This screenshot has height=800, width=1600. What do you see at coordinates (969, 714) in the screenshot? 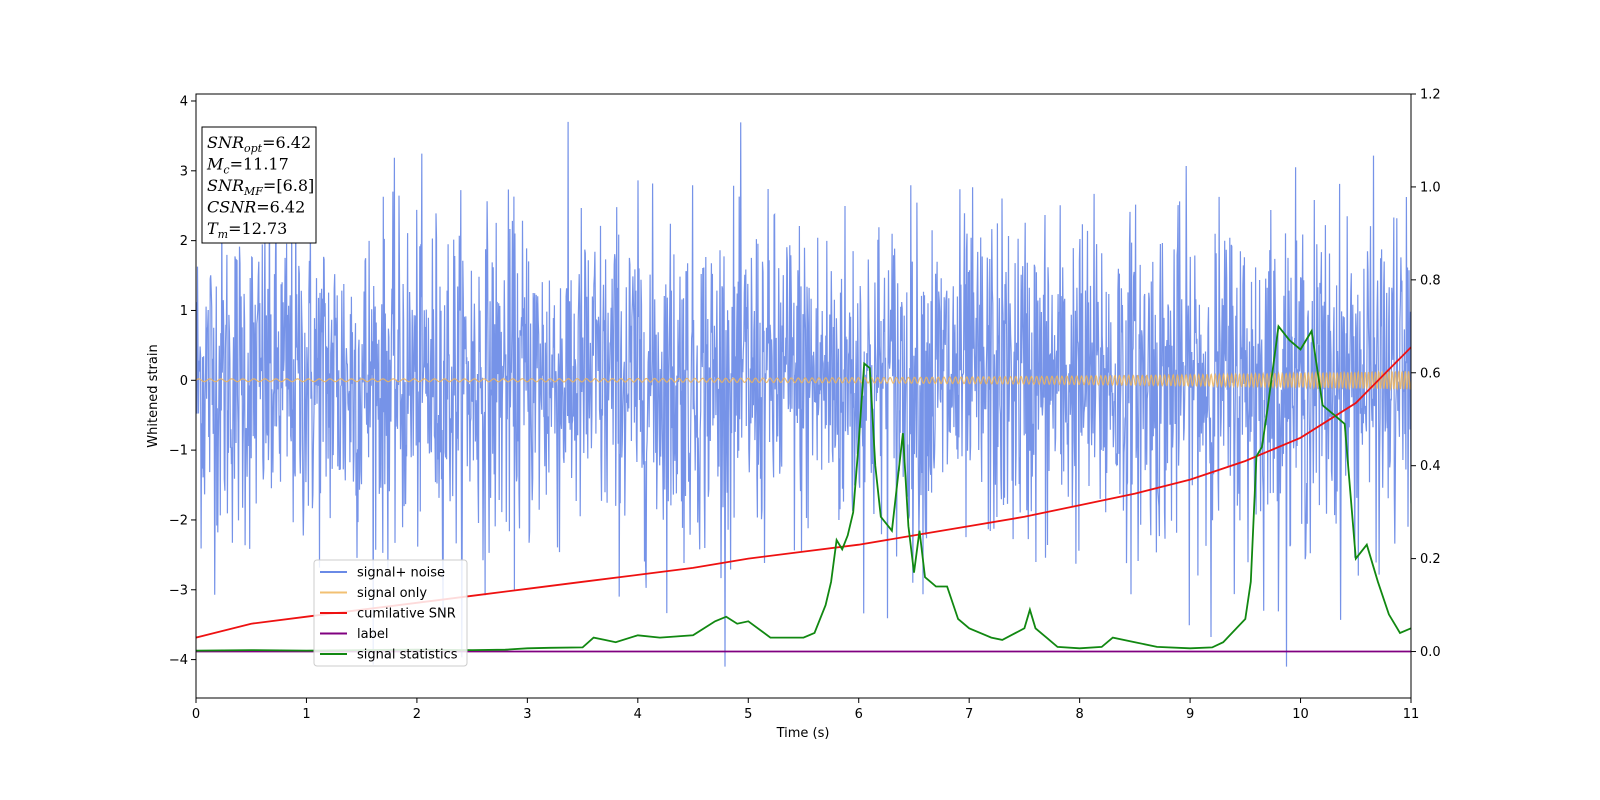
I see `x-tick-label: 7` at bounding box center [969, 714].